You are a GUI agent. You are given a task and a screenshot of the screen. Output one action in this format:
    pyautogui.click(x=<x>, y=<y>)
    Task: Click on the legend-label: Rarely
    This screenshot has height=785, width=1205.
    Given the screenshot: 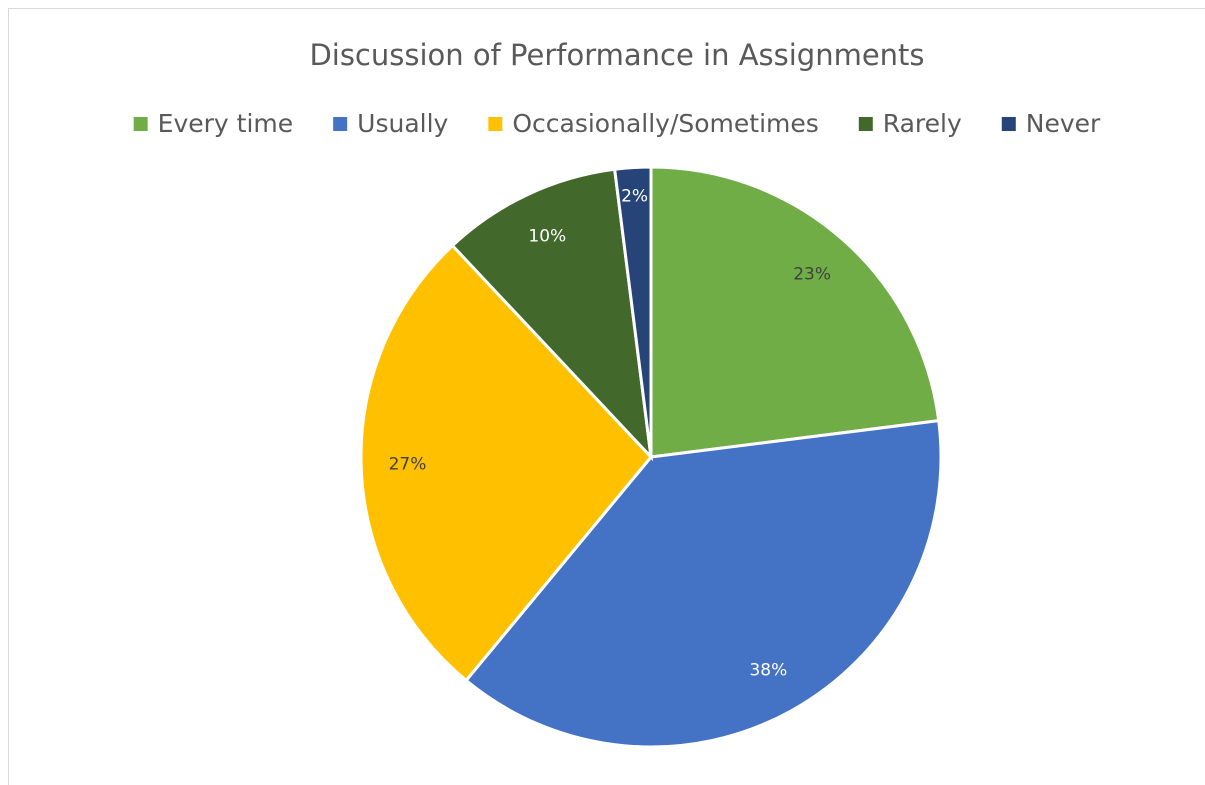 What is the action you would take?
    pyautogui.click(x=922, y=123)
    